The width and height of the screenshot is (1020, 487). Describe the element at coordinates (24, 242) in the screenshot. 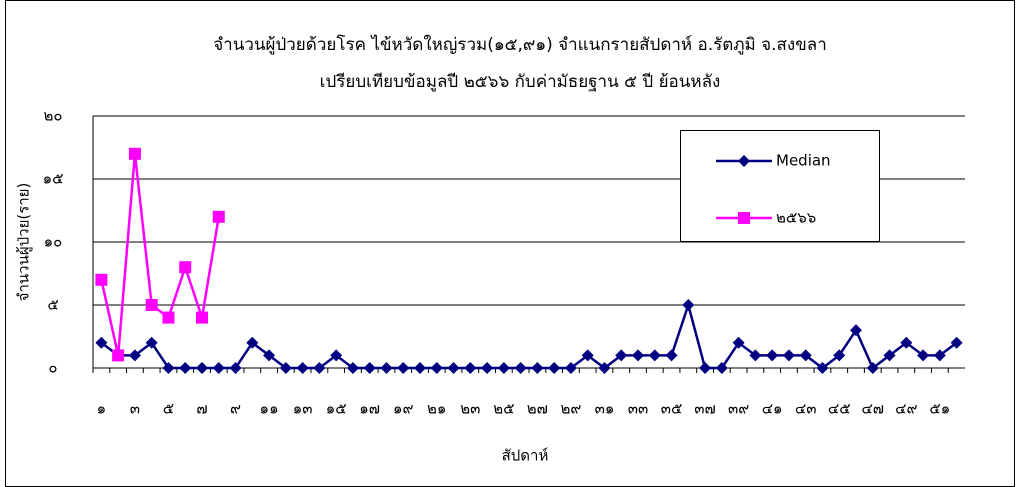

I see `y-axis-label: จำนวนผู้ป่วย(ราย)` at that location.